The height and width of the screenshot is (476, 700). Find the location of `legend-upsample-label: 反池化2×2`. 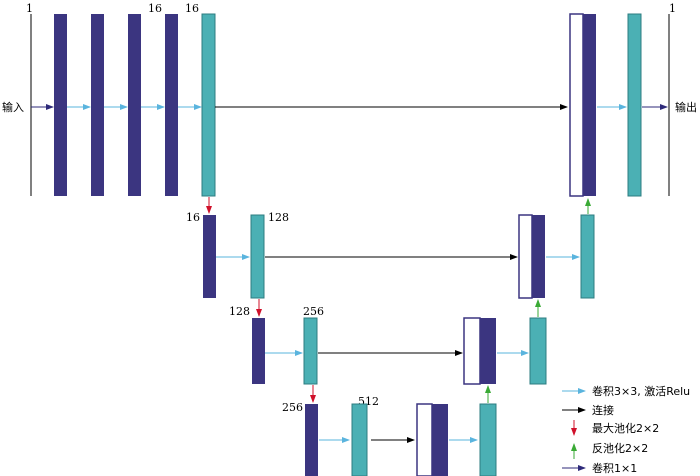

legend-upsample-label: 反池化2×2 is located at coordinates (620, 448).